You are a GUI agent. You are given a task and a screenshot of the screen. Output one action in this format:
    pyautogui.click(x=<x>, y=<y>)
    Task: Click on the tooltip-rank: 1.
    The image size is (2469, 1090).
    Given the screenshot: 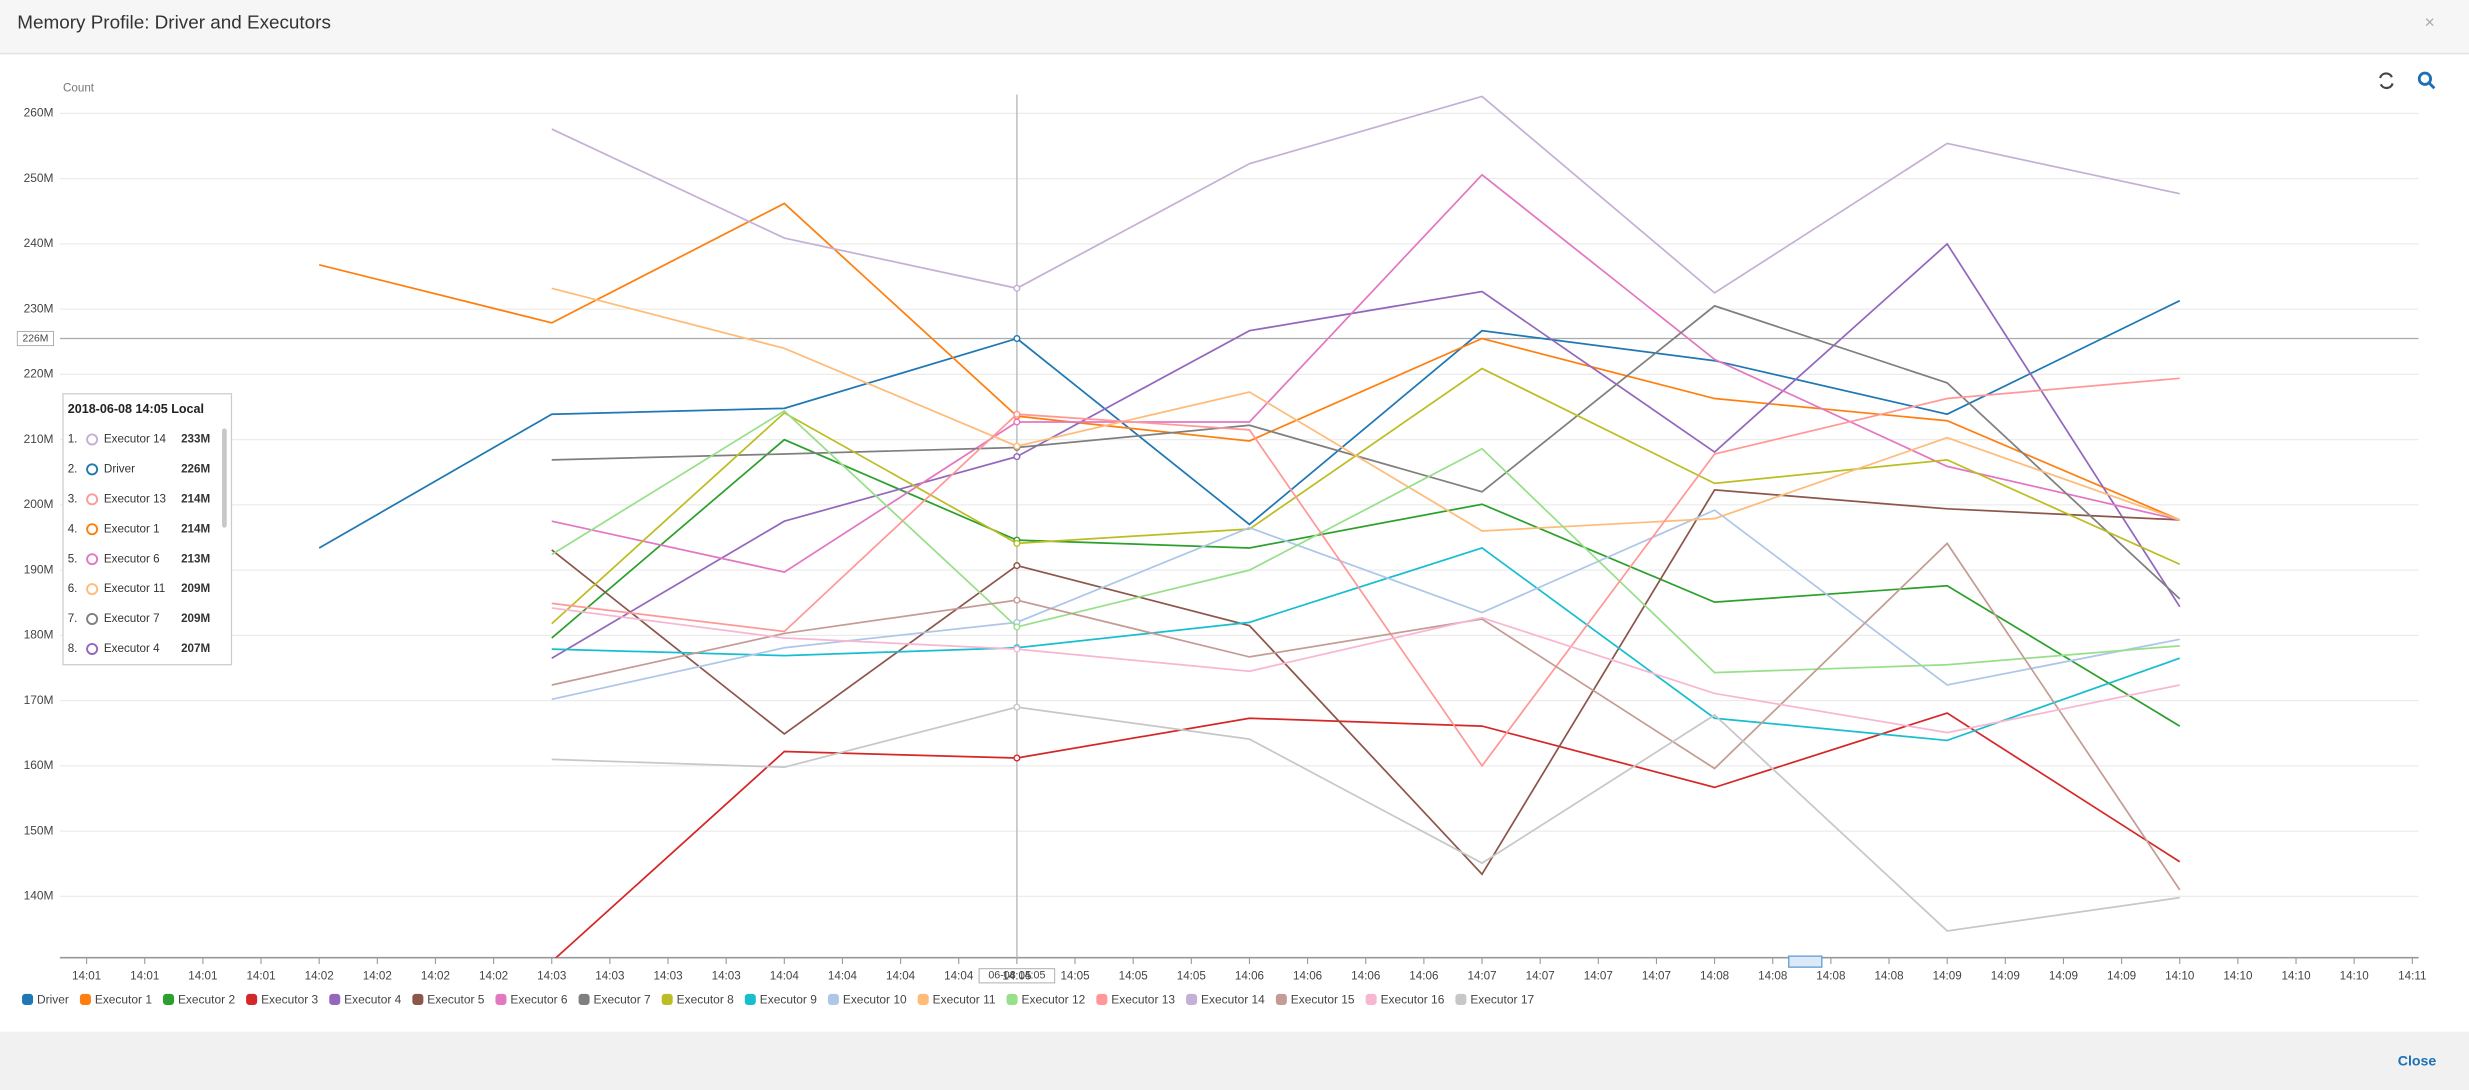 What is the action you would take?
    pyautogui.click(x=73, y=439)
    